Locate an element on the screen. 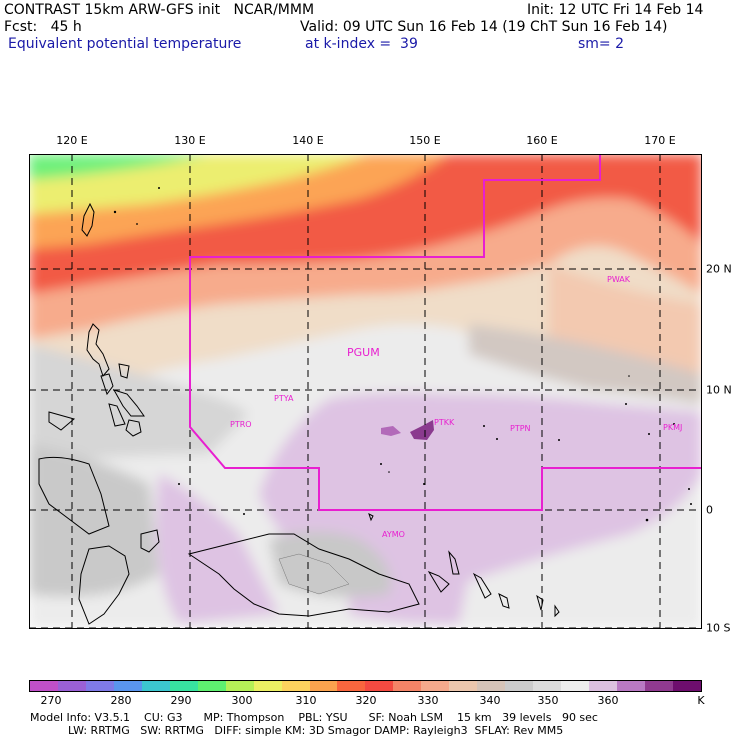  init-time: Init: 12 UTC Fri 14 Feb 14 is located at coordinates (615, 10).